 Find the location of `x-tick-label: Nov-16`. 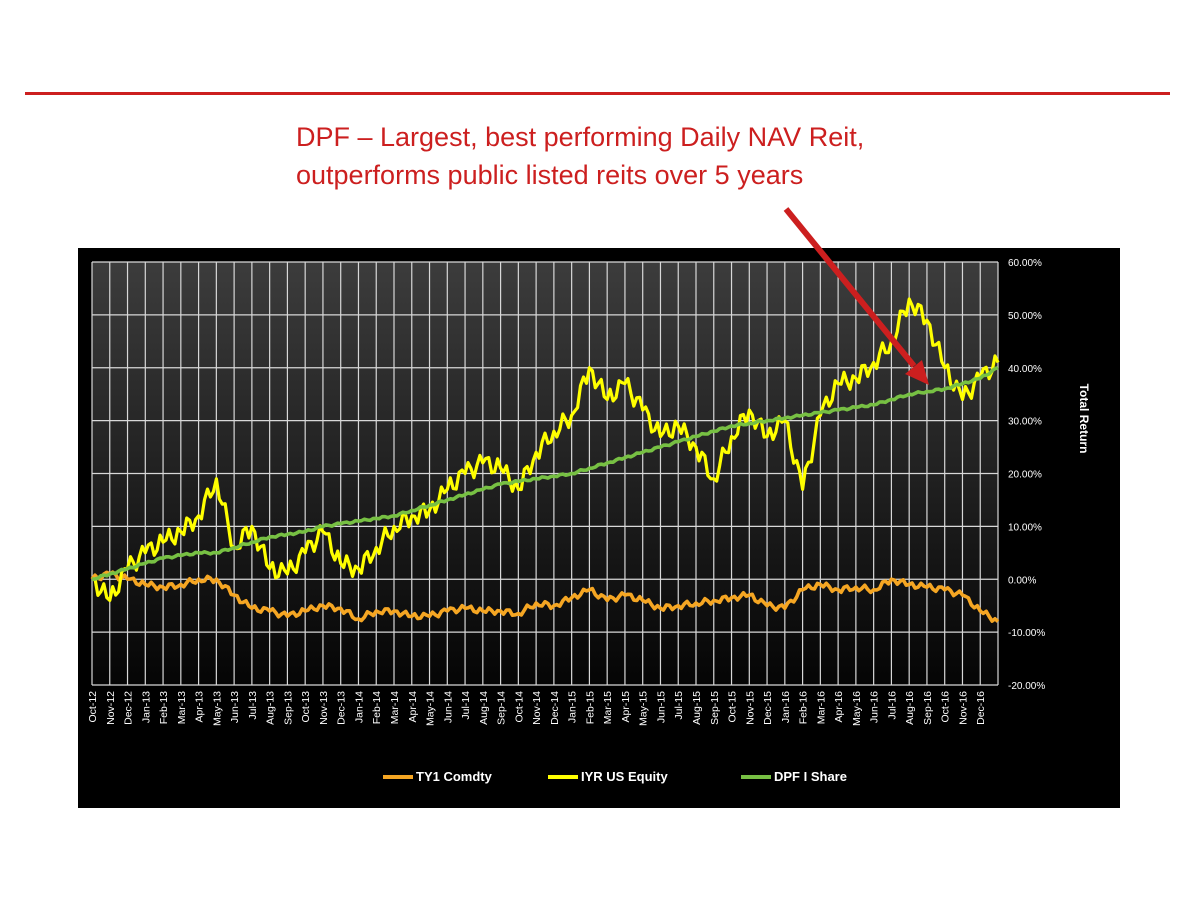

x-tick-label: Nov-16 is located at coordinates (963, 708).